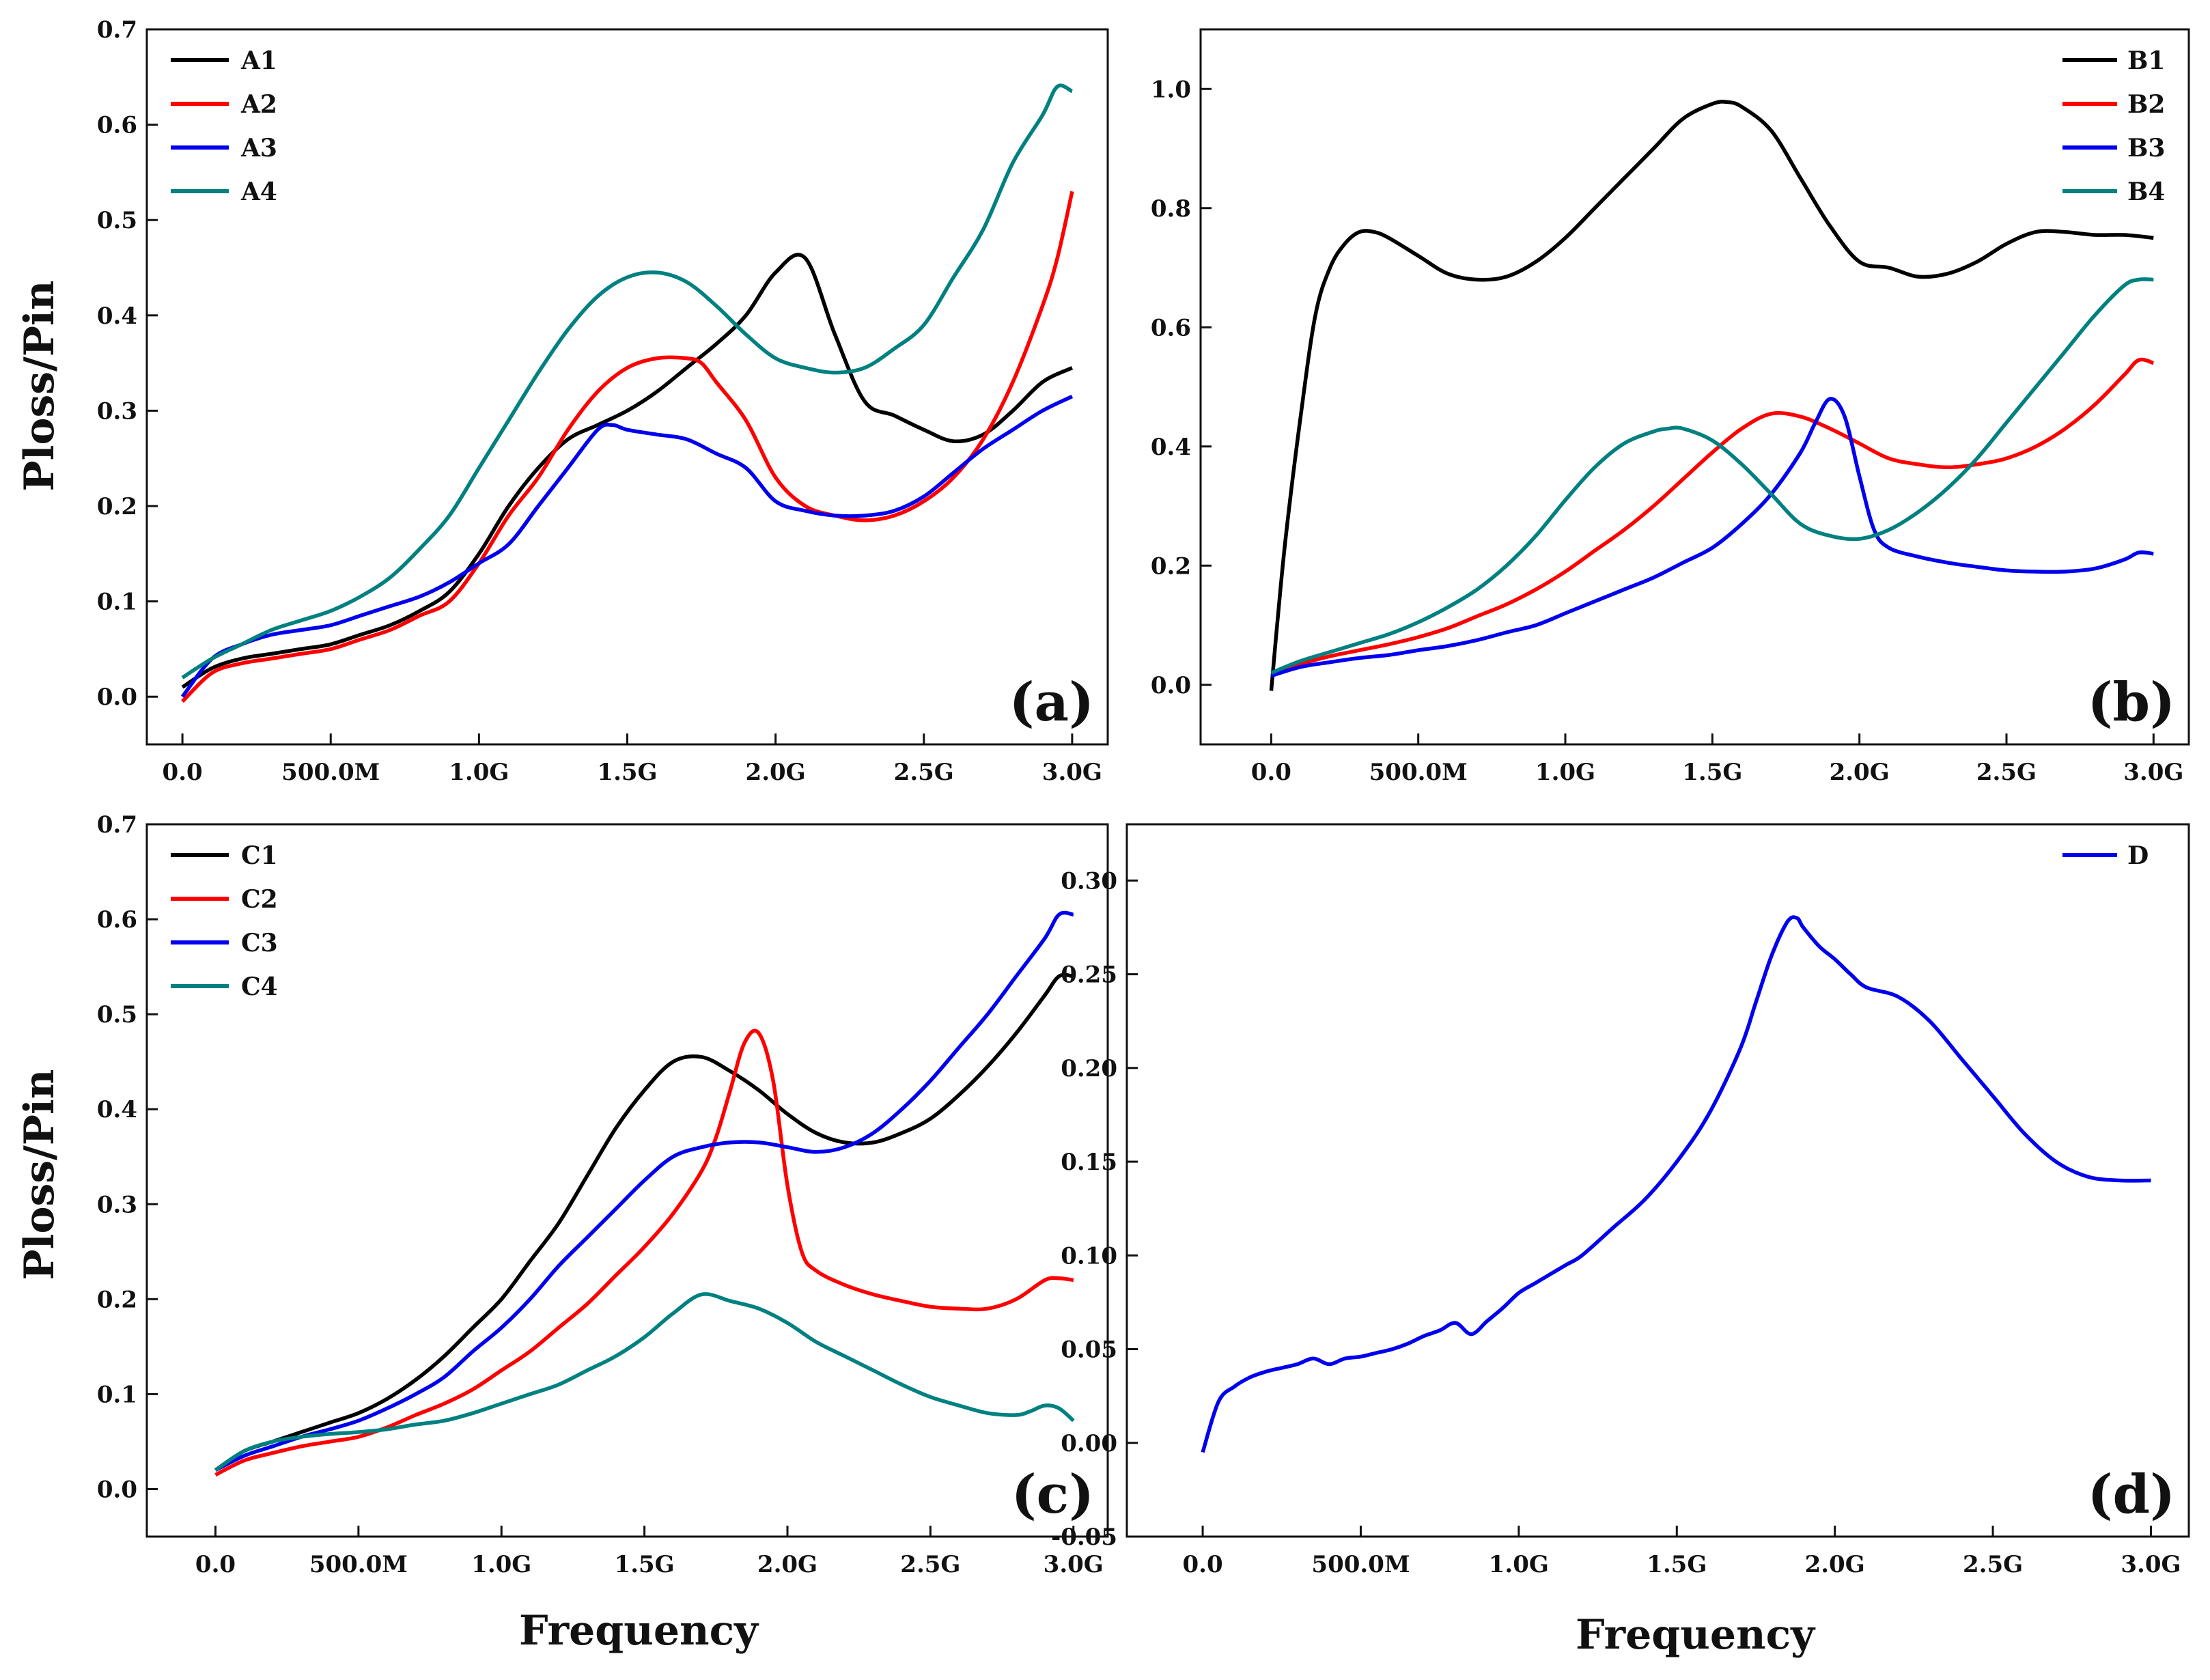 Image resolution: width=2210 pixels, height=1680 pixels. I want to click on panel-a-y-tick-label: 0.7, so click(117, 30).